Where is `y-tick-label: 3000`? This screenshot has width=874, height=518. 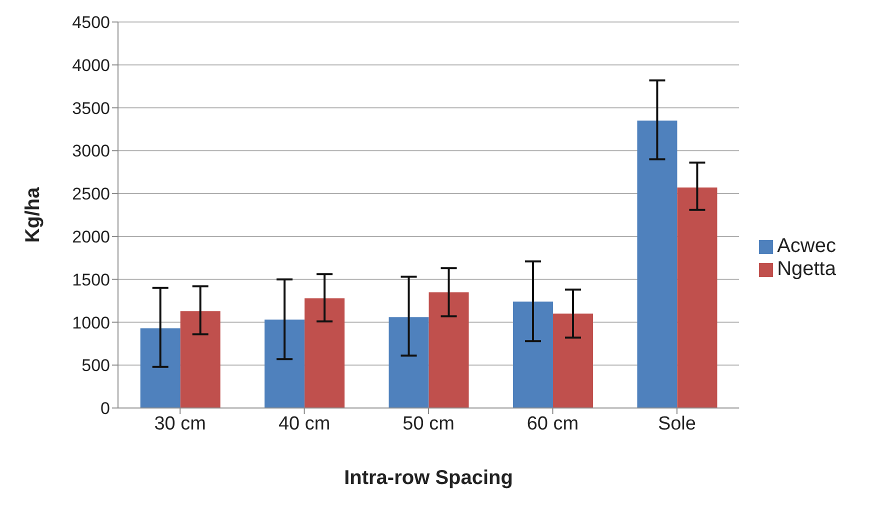
y-tick-label: 3000 is located at coordinates (91, 151).